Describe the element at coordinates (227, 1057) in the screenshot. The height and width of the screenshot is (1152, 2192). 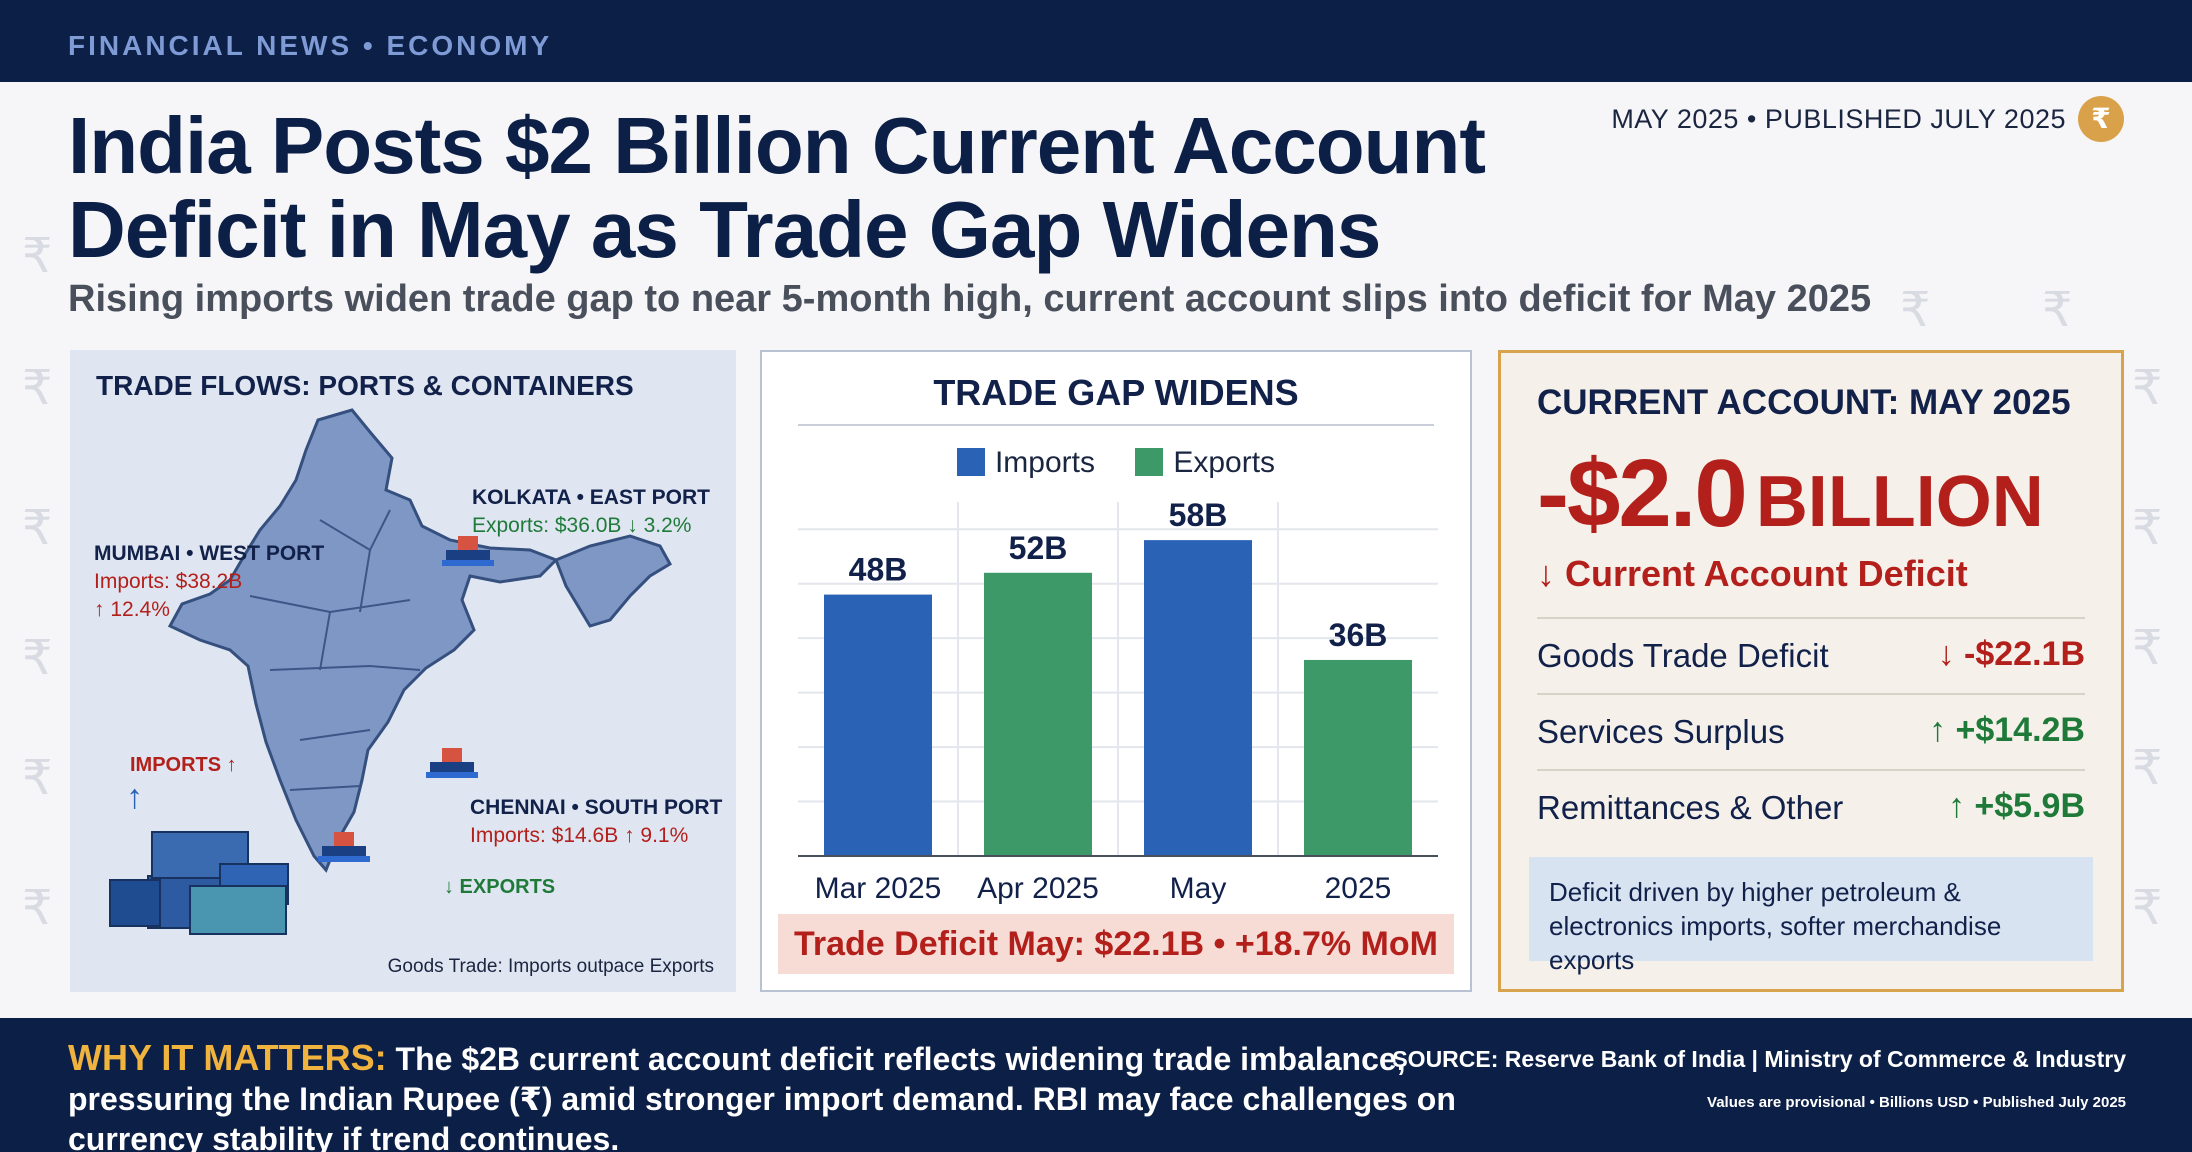
I see `why-it-matters-label: WHY IT MATTERS:` at that location.